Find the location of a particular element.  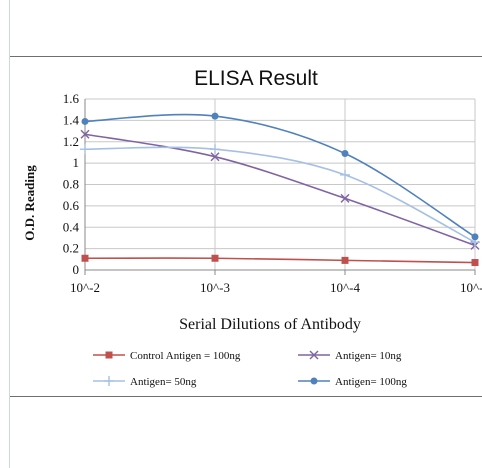

x-tick-label-0: 10^-2 is located at coordinates (85, 287).